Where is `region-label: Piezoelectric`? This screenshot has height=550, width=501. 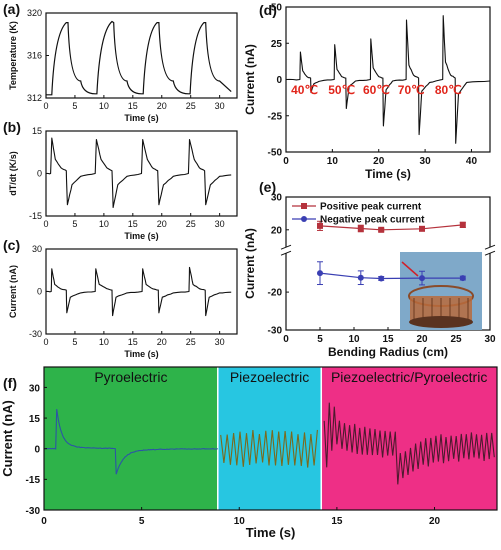
region-label: Piezoelectric is located at coordinates (269, 377).